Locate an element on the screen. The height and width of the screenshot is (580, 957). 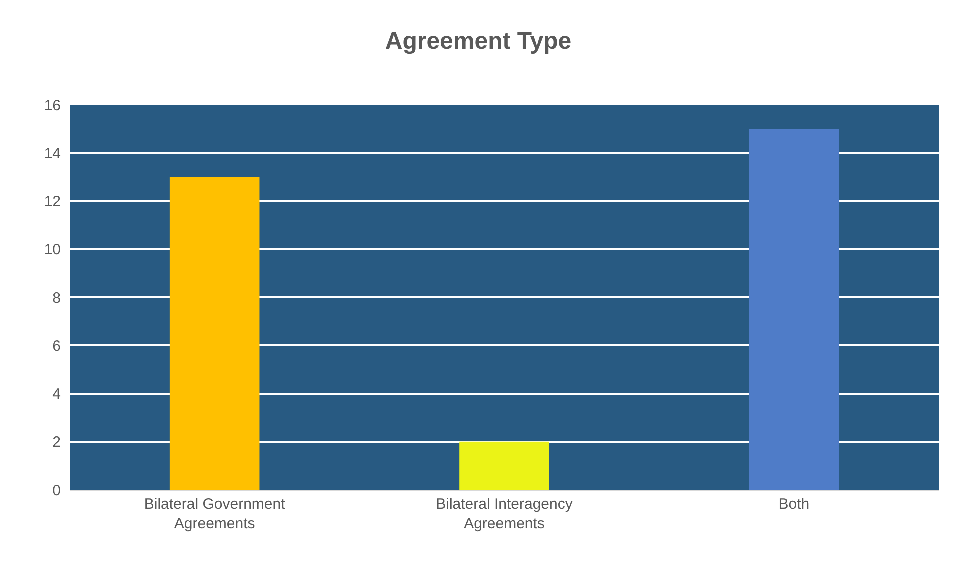
y-tick-label: 0 is located at coordinates (56, 491).